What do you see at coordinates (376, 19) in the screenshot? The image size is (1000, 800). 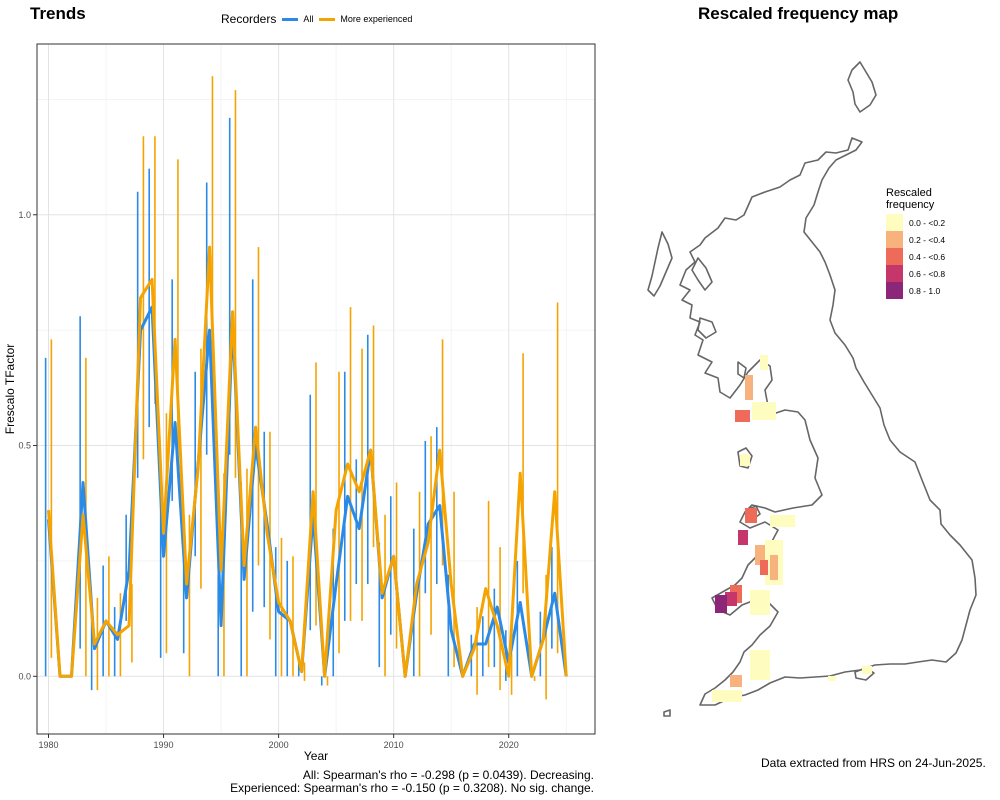 I see `legend-label-experienced: More experienced` at bounding box center [376, 19].